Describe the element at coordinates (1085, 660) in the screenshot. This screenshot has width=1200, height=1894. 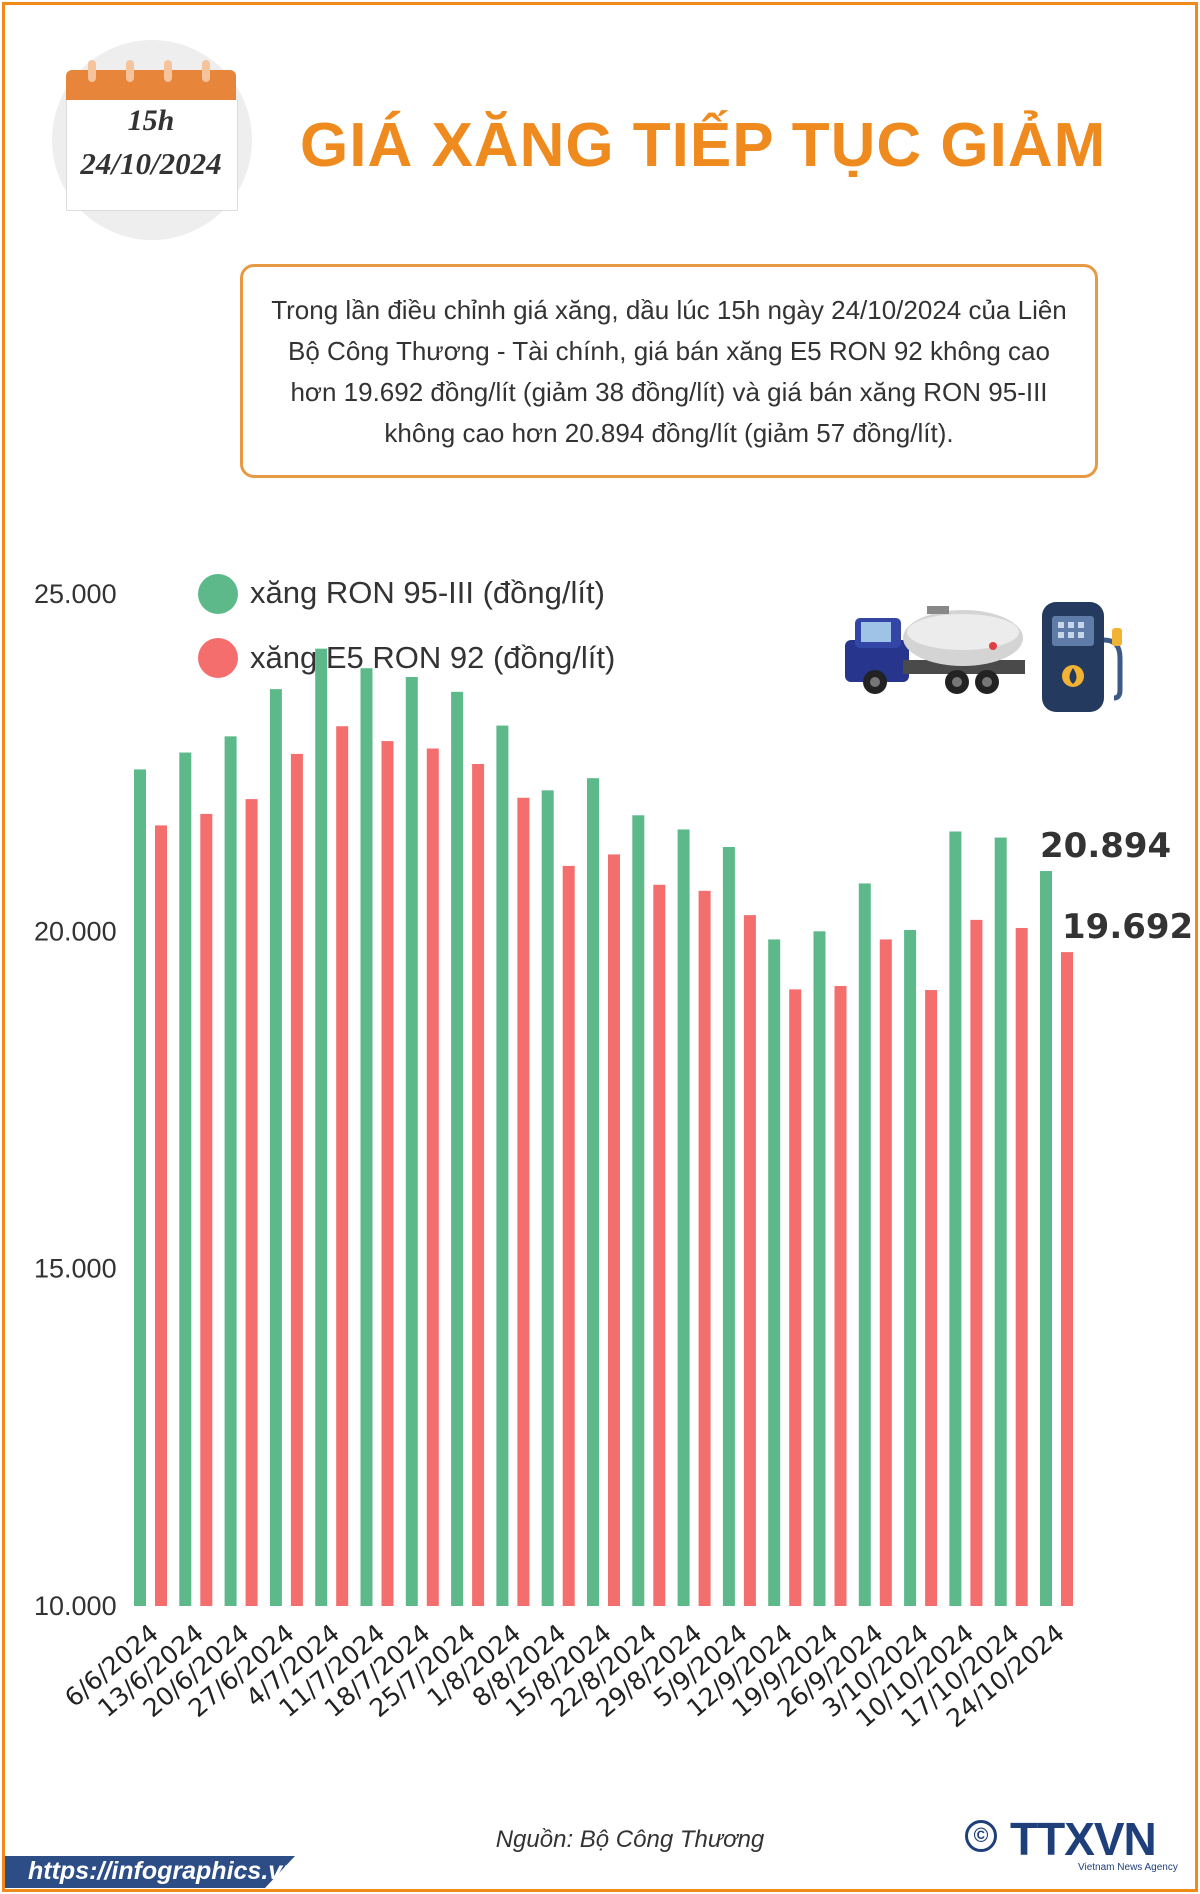
I see `fuel-pump-icon` at that location.